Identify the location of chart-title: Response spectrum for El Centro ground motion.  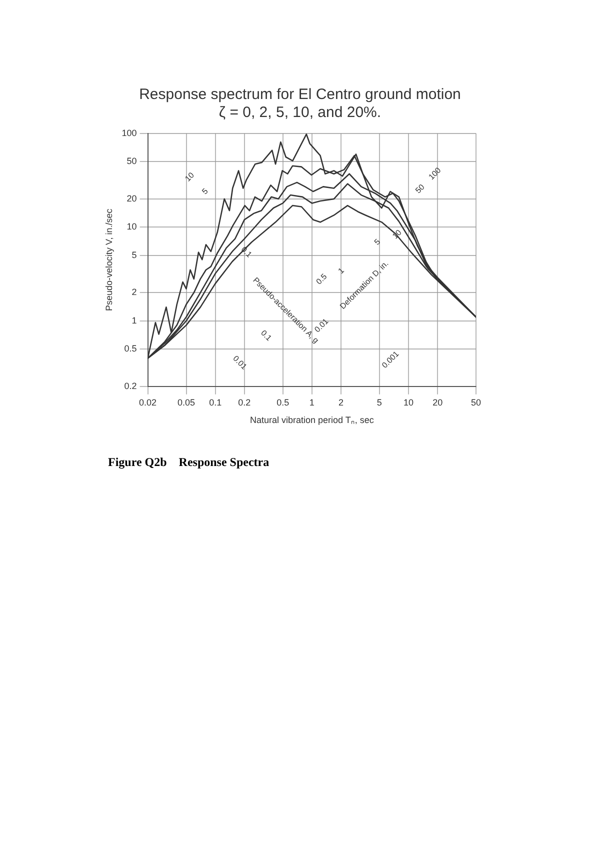
(300, 95).